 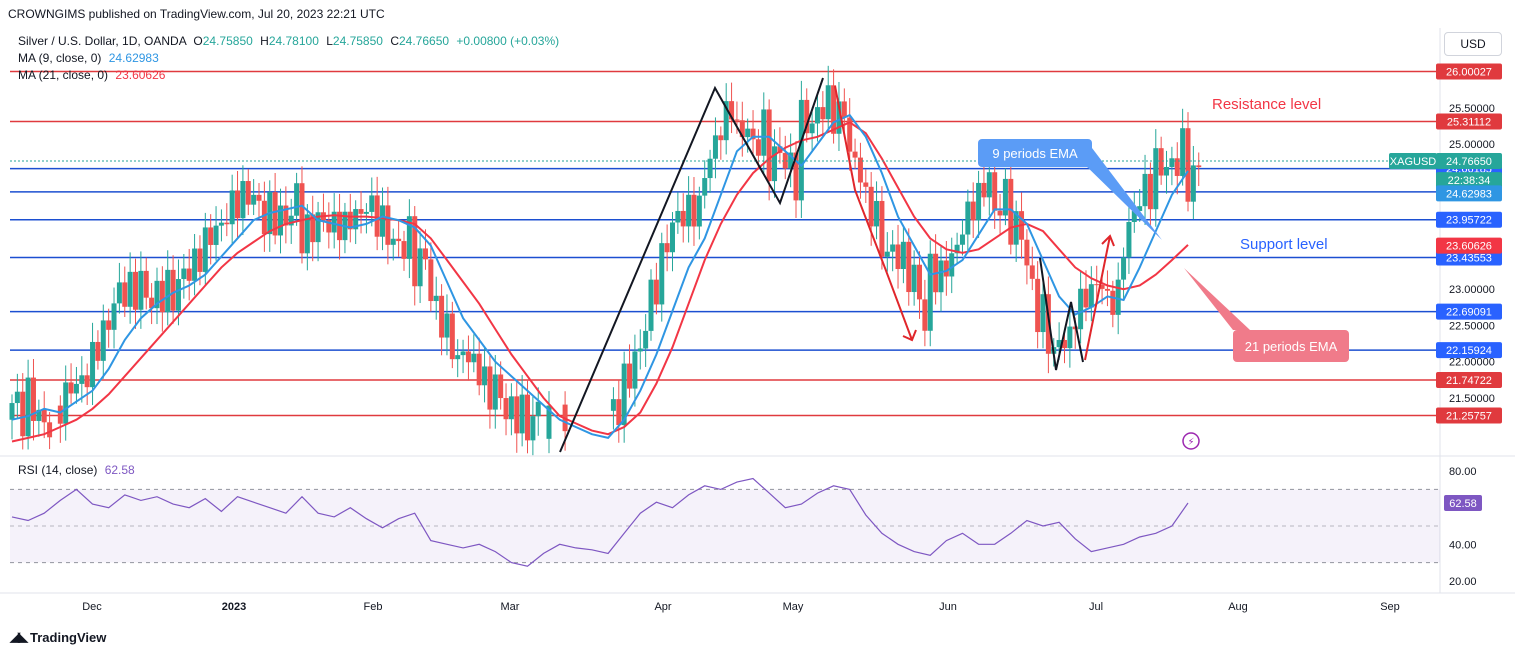 What do you see at coordinates (19, 636) in the screenshot?
I see `tradingview-logo-icon: ◢◣` at bounding box center [19, 636].